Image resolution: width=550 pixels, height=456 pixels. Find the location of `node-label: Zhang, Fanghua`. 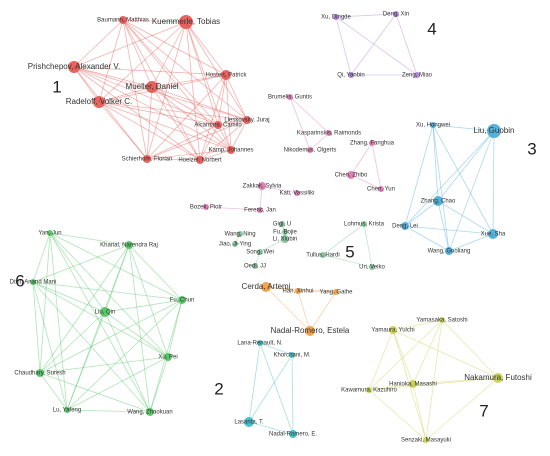

node-label: Zhang, Fanghua is located at coordinates (372, 144).